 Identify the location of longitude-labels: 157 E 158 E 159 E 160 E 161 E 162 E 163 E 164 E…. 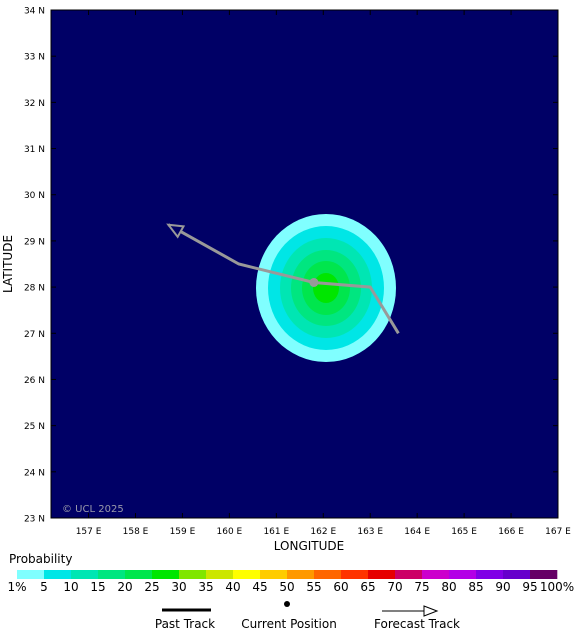
(323, 532).